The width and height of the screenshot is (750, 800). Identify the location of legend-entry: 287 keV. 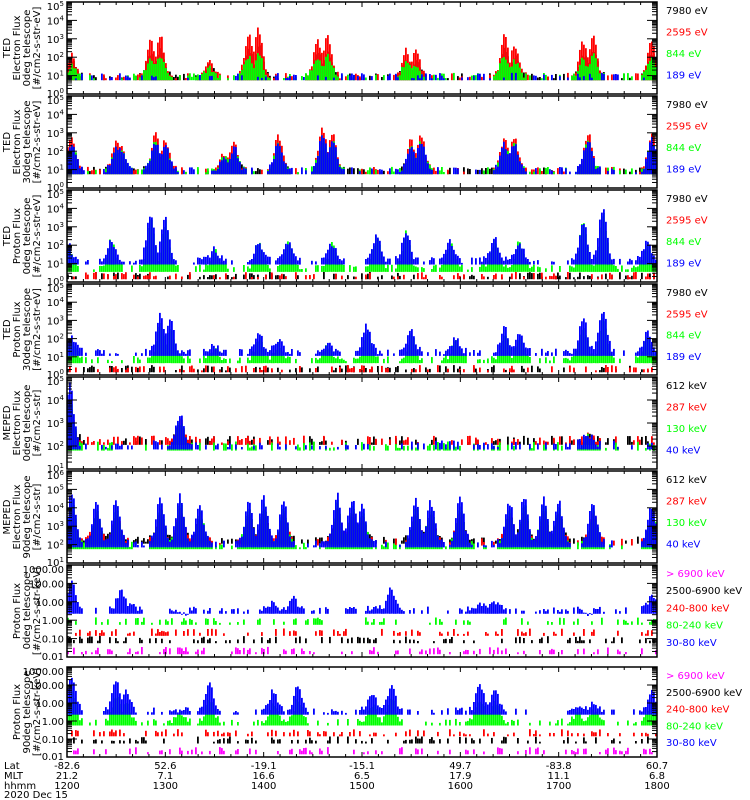
(686, 502).